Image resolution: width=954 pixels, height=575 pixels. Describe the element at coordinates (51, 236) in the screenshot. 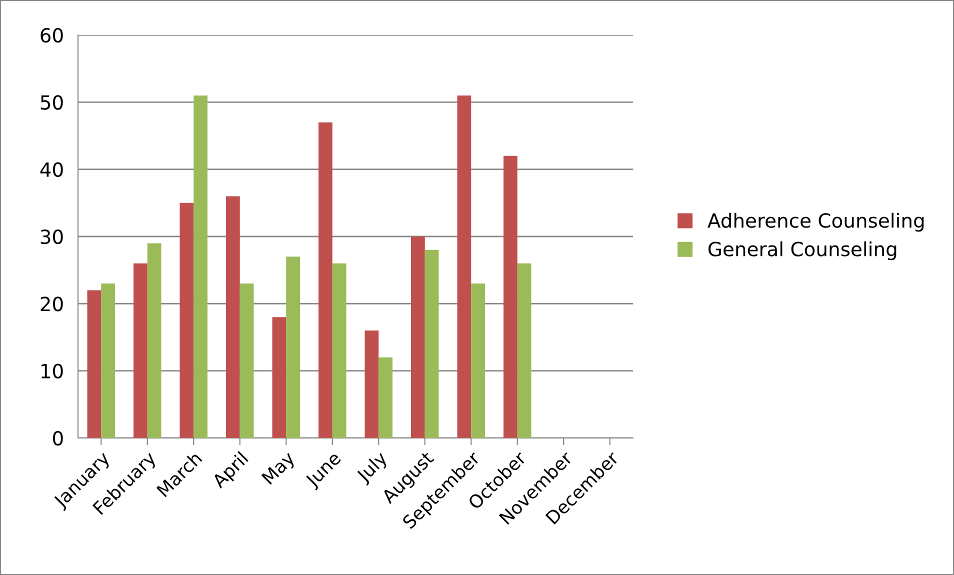

I see `y-tick-label: 30` at that location.